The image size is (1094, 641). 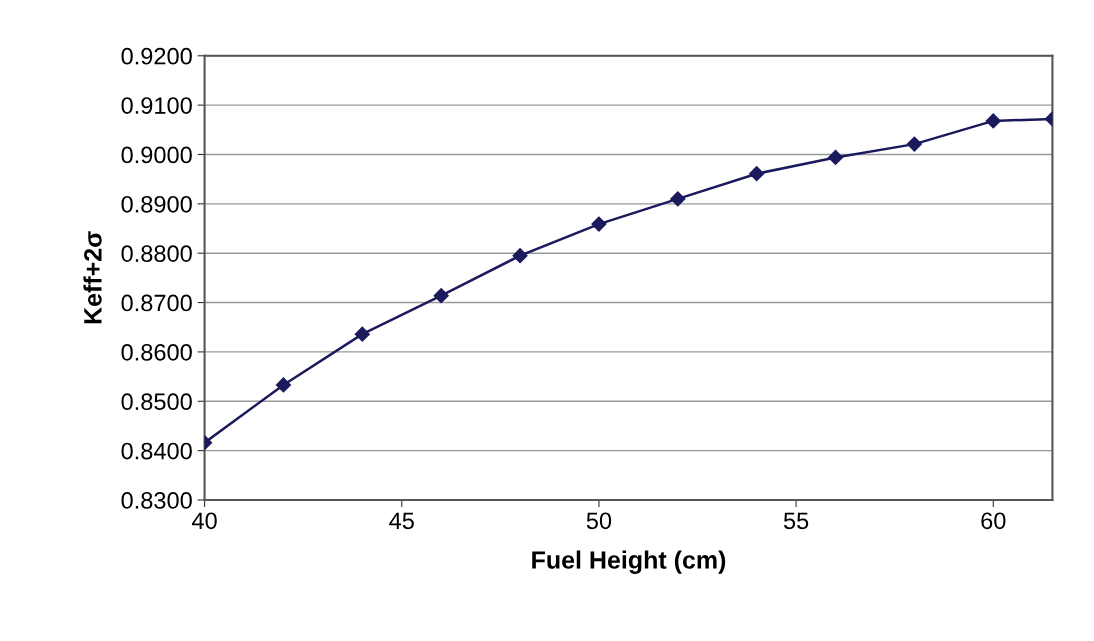 I want to click on y-tick-label: 0.8800, so click(x=156, y=253).